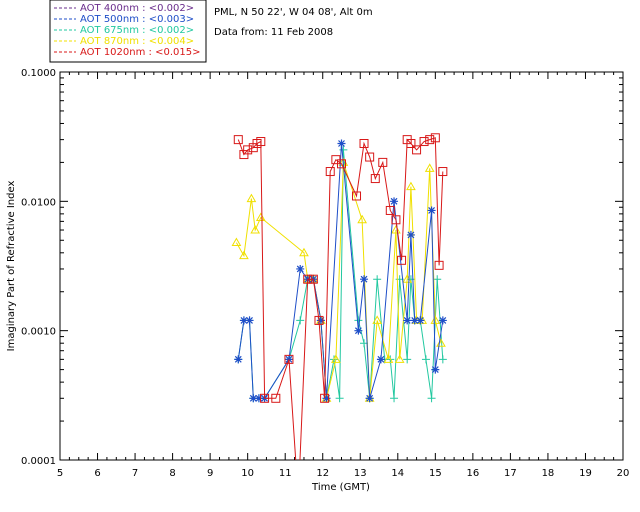  What do you see at coordinates (247, 473) in the screenshot?
I see `x-tick-label: 10` at bounding box center [247, 473].